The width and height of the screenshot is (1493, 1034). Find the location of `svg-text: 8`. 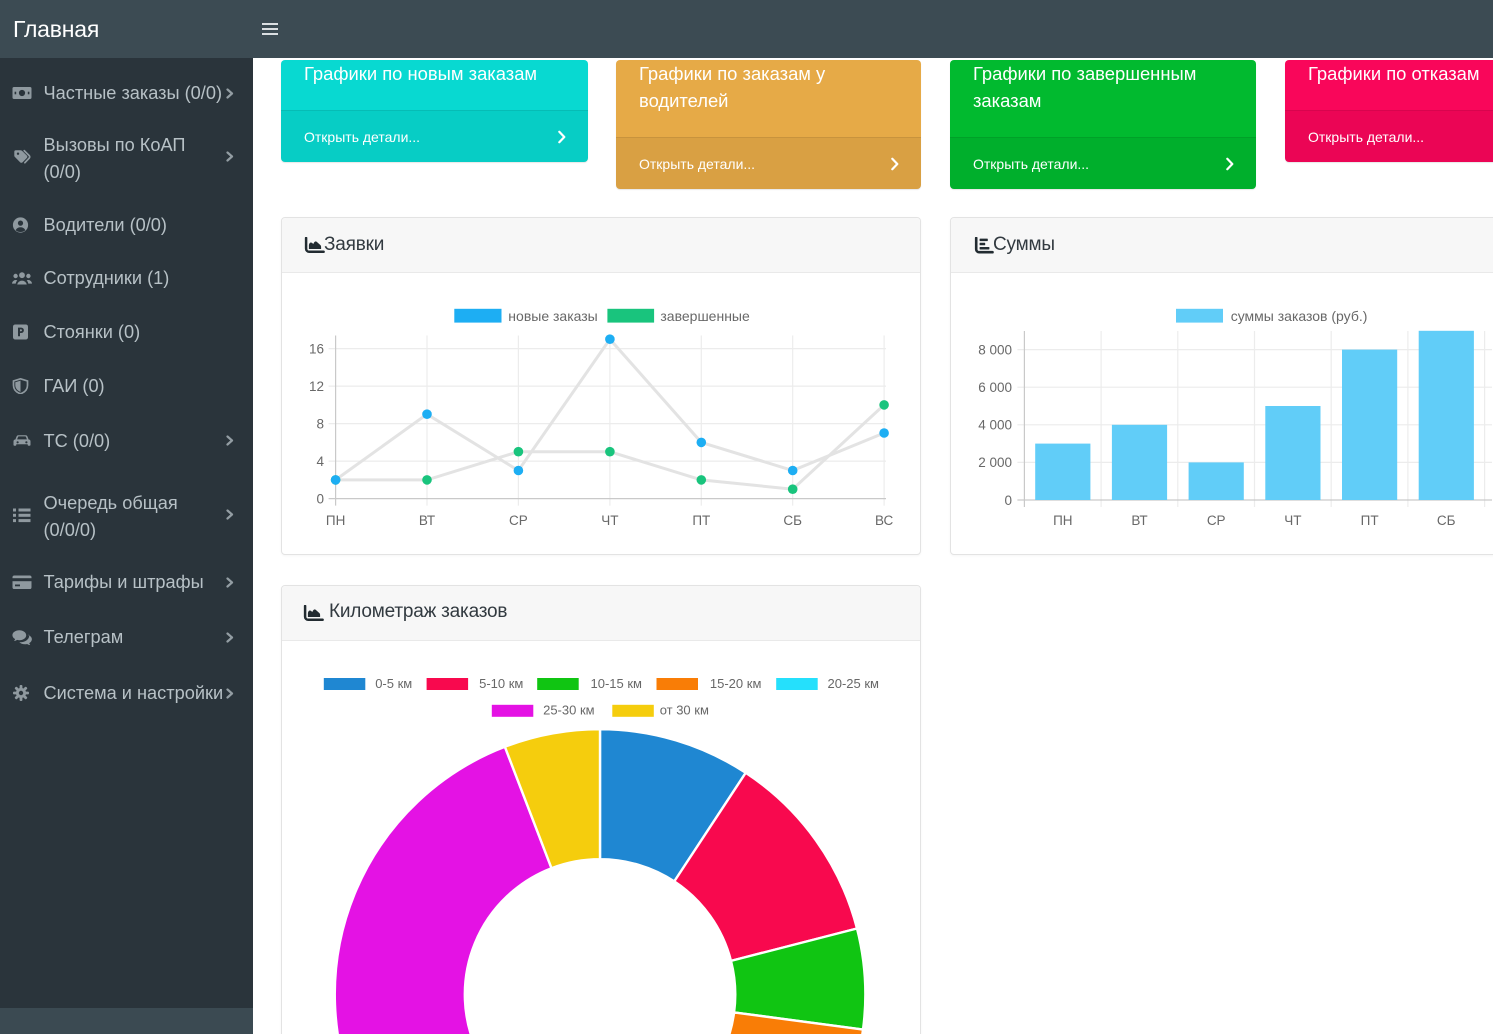

svg-text: 8 is located at coordinates (320, 423).